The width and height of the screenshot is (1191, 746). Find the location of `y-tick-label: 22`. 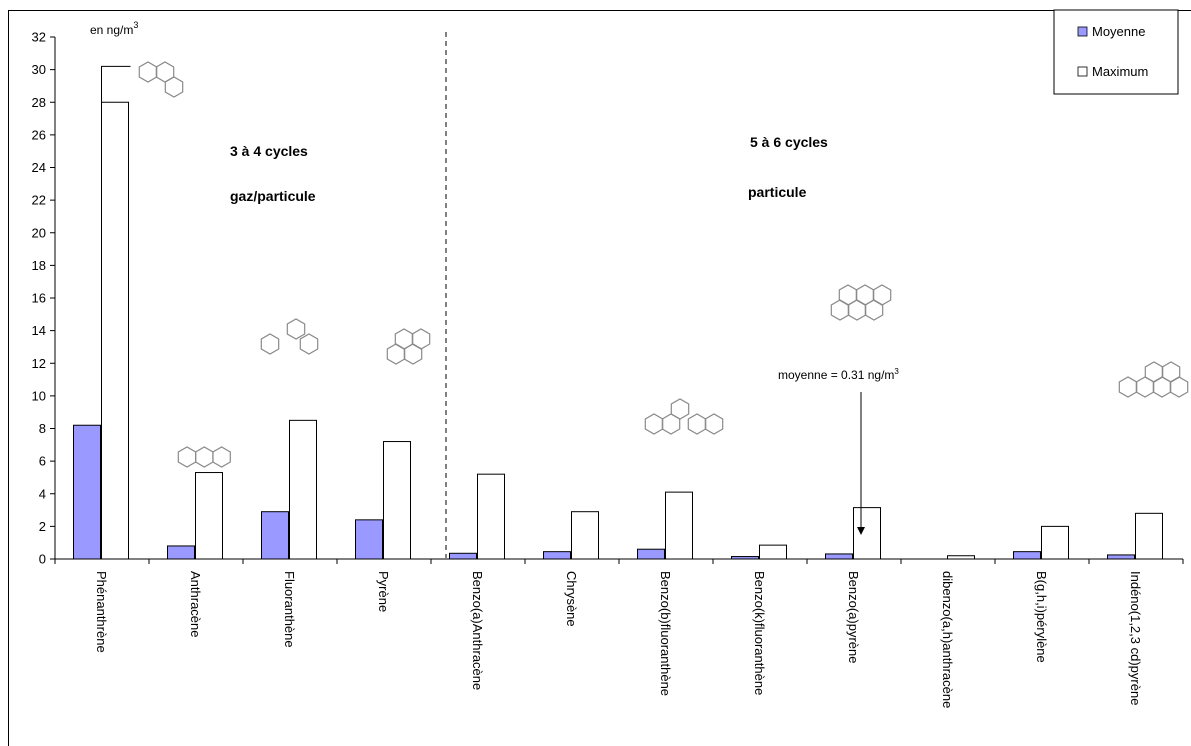

y-tick-label: 22 is located at coordinates (39, 200).